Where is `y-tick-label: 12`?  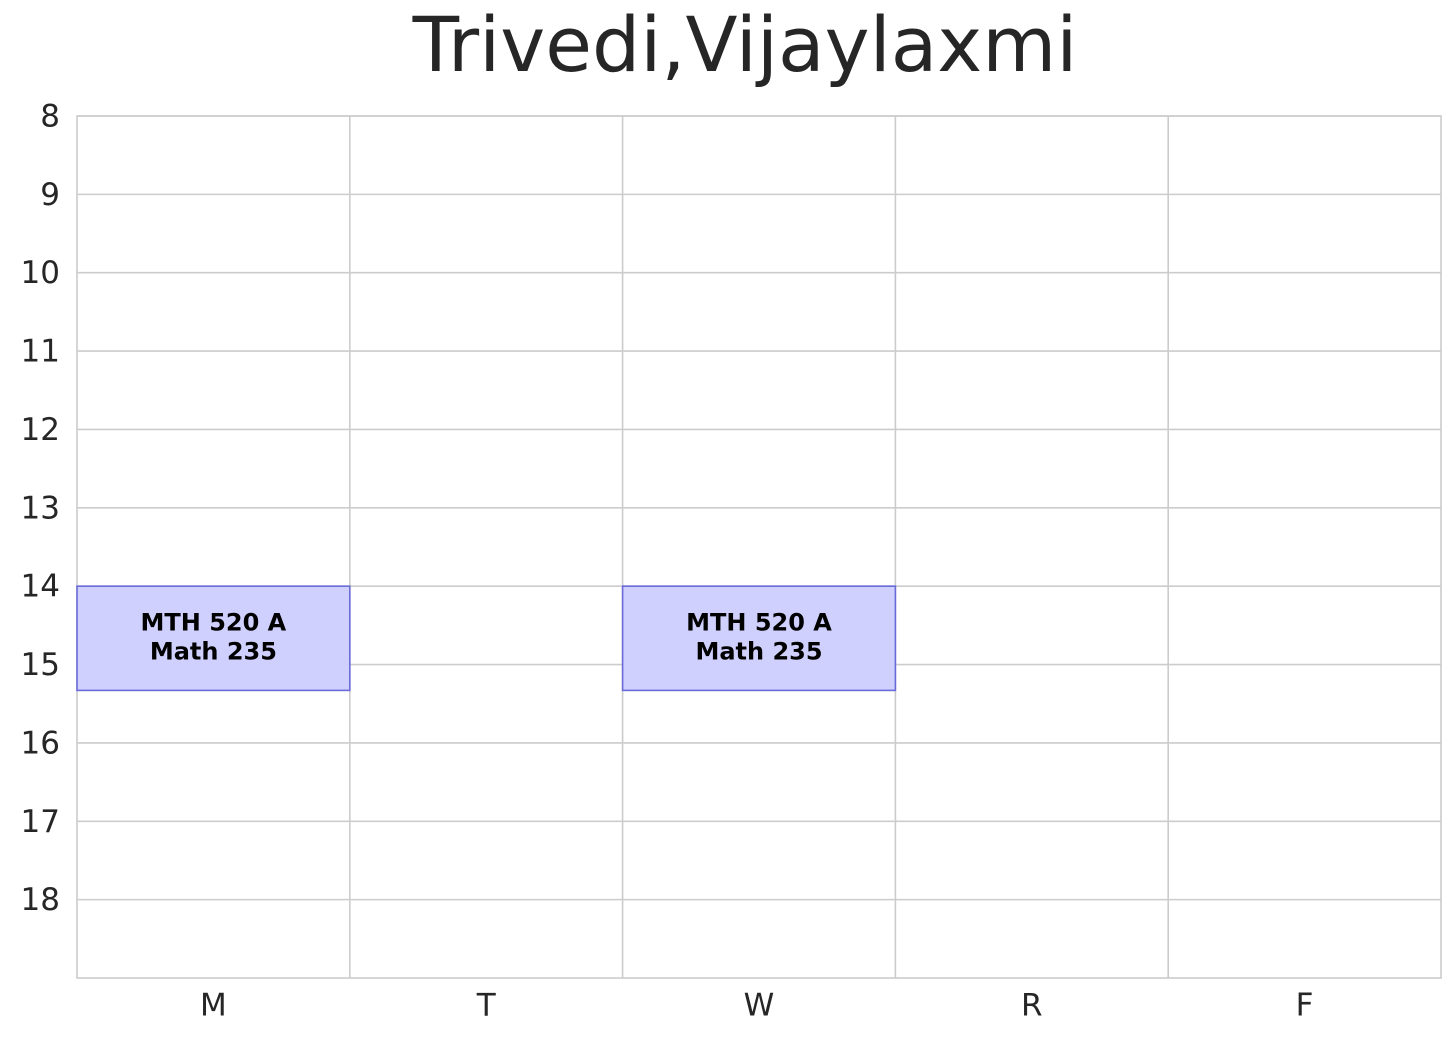
y-tick-label: 12 is located at coordinates (40, 430).